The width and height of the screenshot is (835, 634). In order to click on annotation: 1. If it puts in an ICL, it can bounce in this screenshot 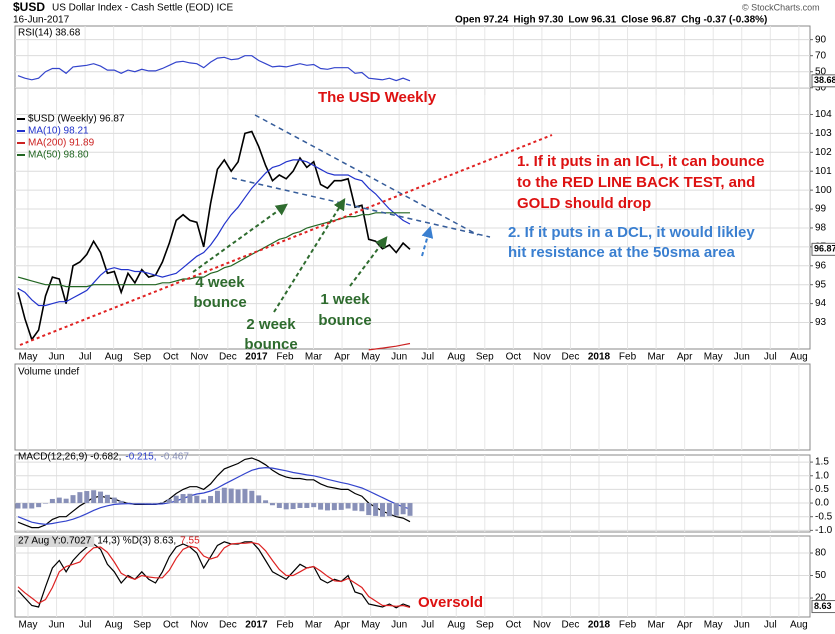, I will do `click(641, 161)`.